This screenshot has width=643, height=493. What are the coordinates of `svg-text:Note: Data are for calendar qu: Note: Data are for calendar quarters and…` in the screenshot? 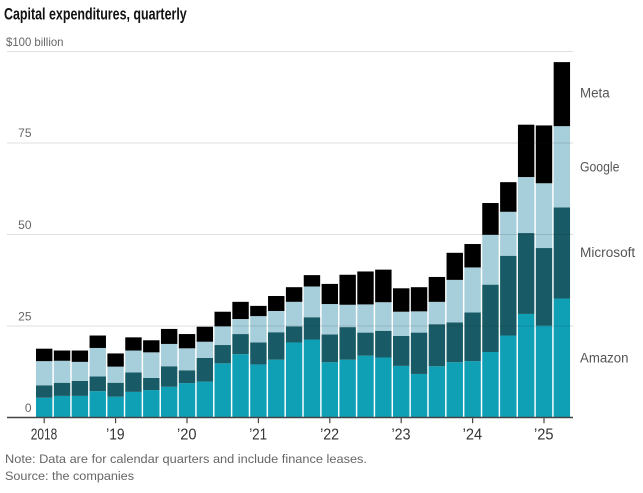 It's located at (186, 459).